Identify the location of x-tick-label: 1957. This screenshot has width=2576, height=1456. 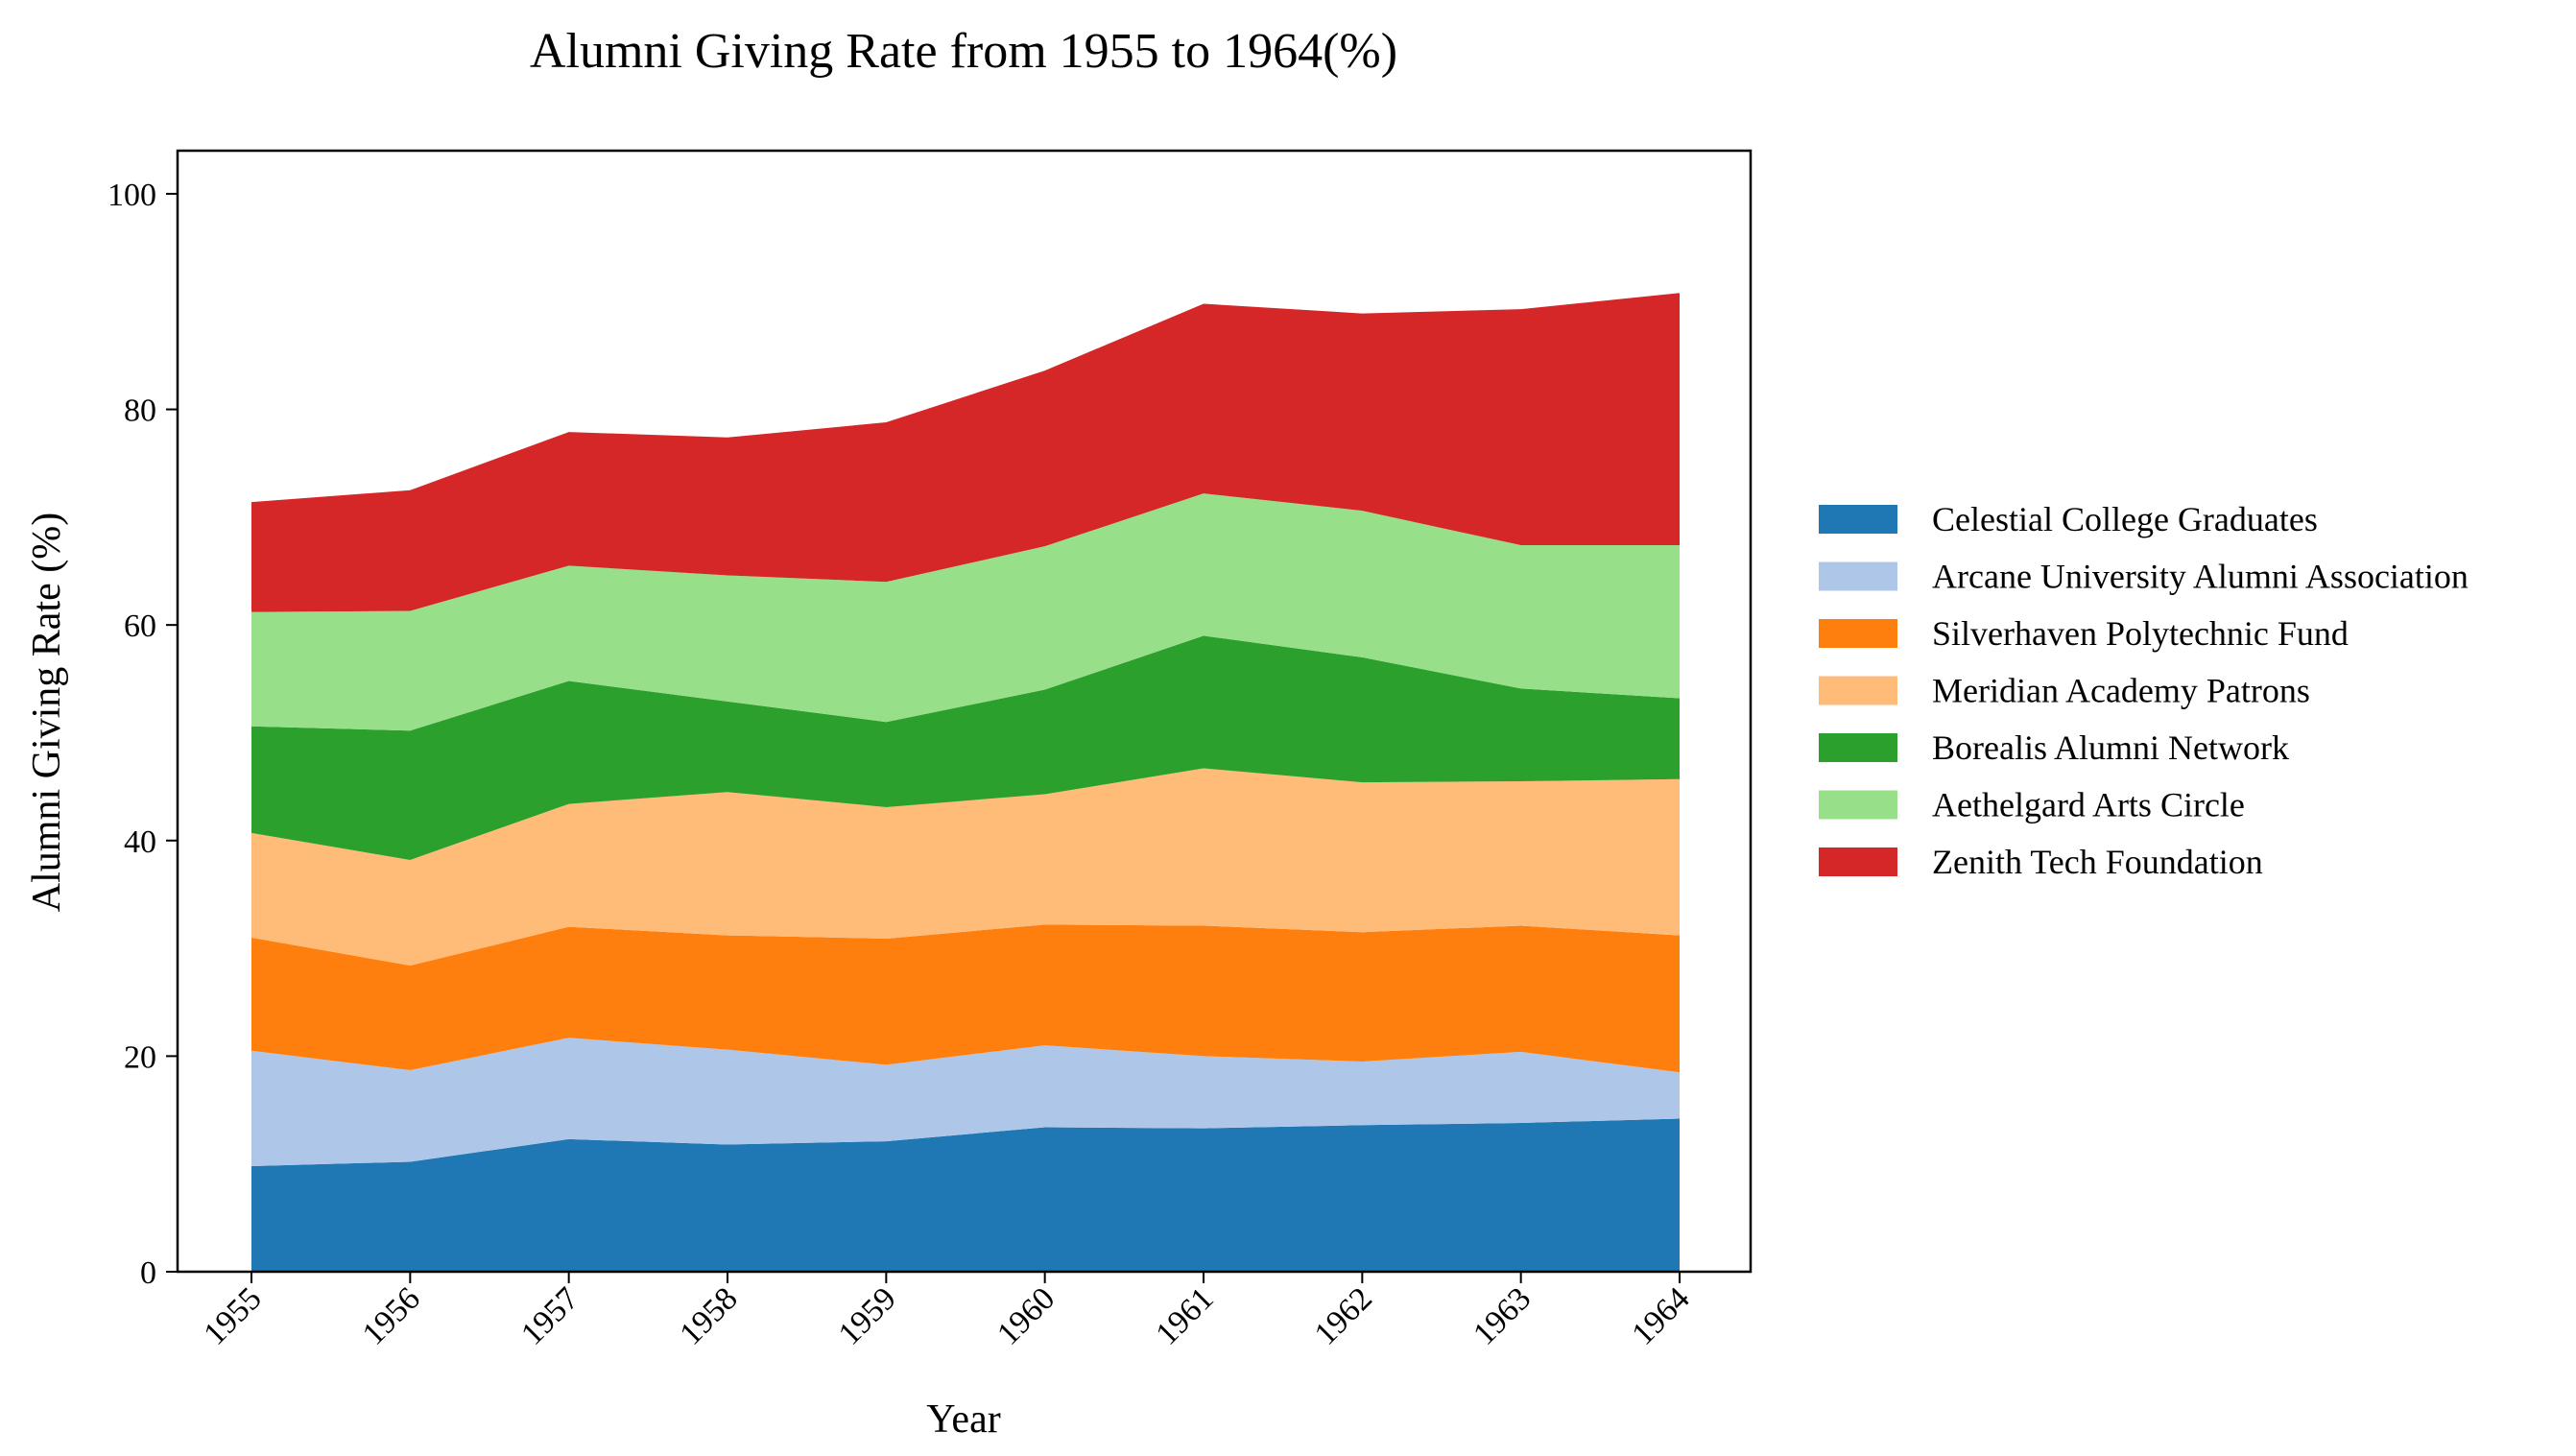
(549, 1316).